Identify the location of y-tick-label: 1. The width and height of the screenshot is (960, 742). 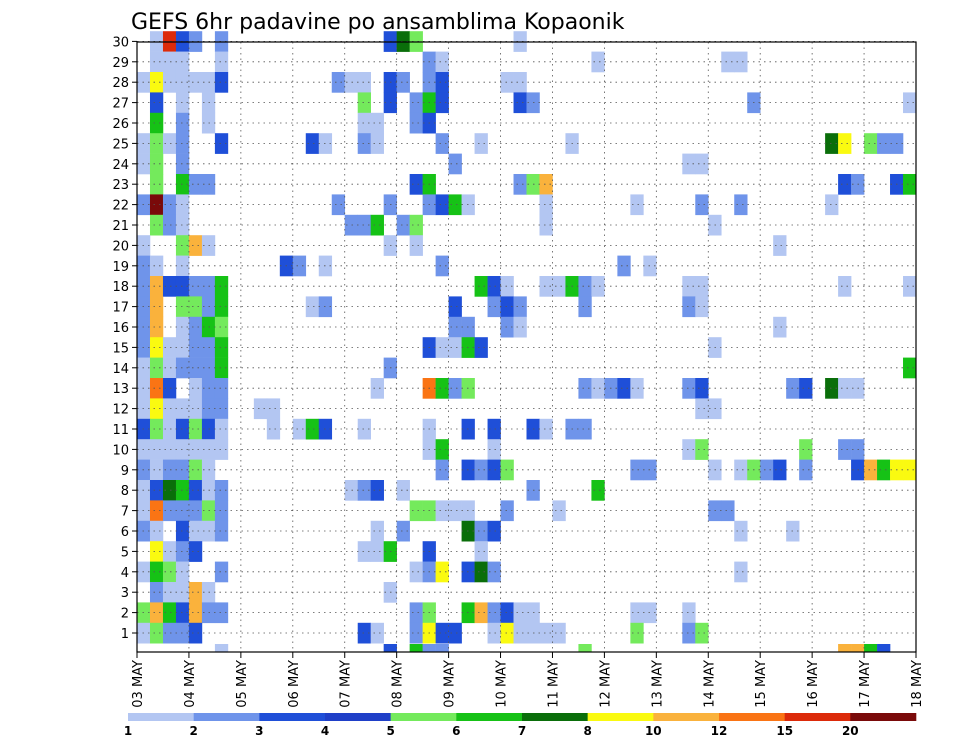
(125, 634).